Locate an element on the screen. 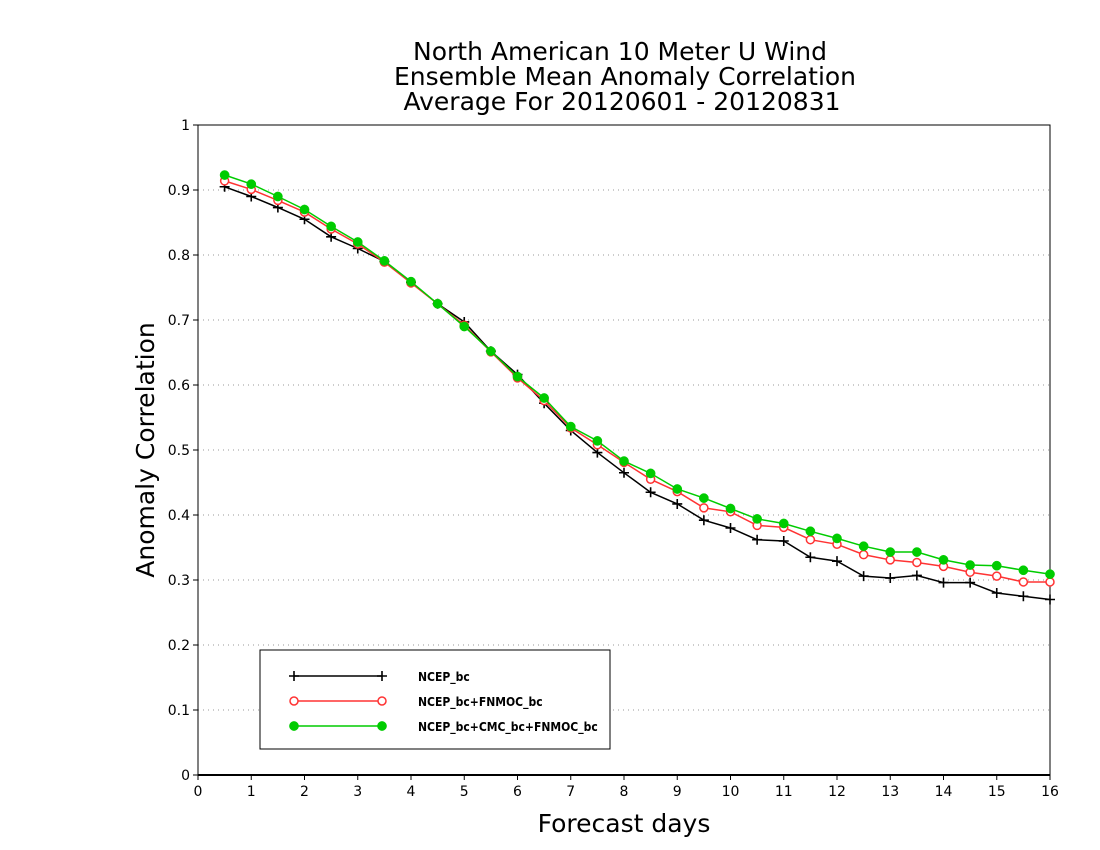 The width and height of the screenshot is (1100, 850). y-tick-label-5: 0.5 is located at coordinates (179, 451).